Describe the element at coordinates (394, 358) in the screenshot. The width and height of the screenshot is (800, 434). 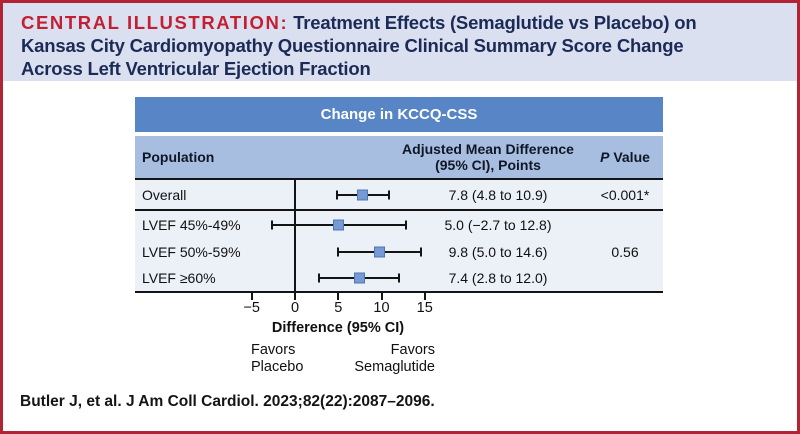
I see `favors-semaglutide-label: Favors Semaglutide` at that location.